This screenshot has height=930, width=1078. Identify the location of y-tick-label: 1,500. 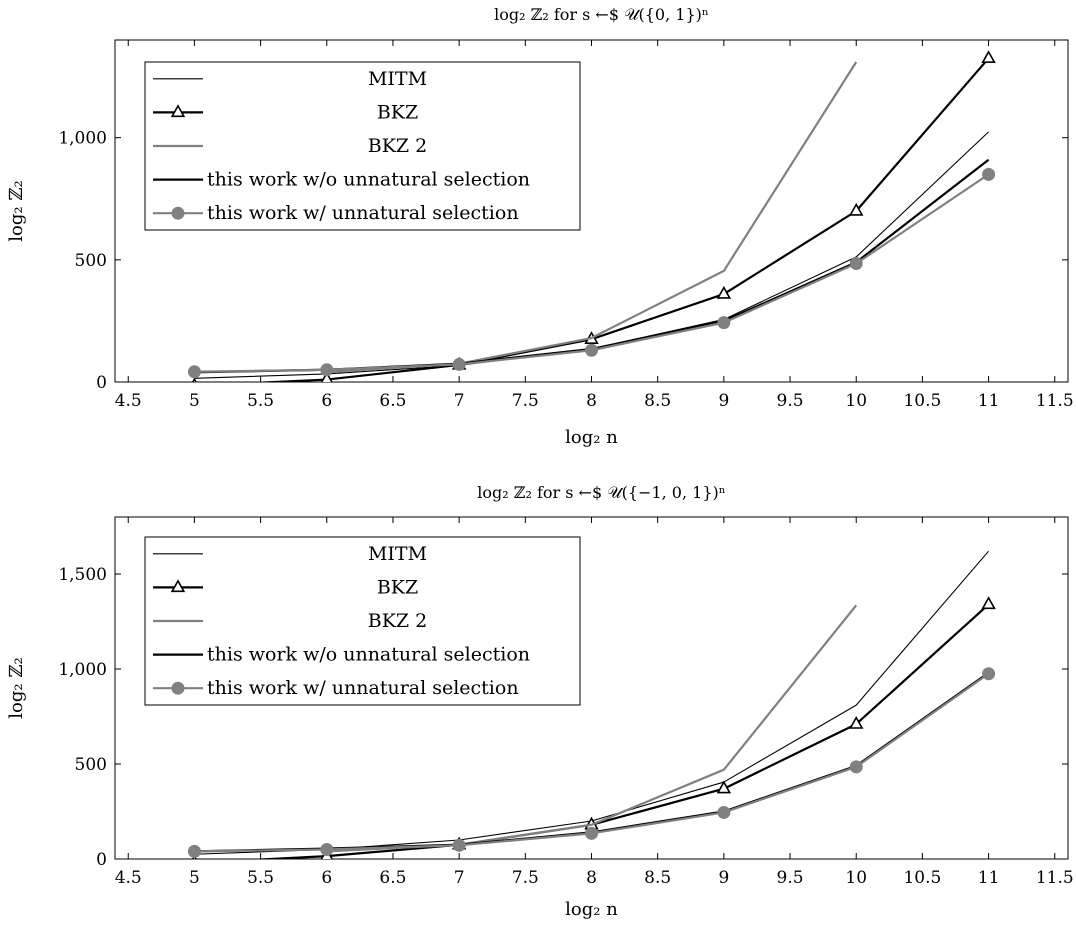
(82, 575).